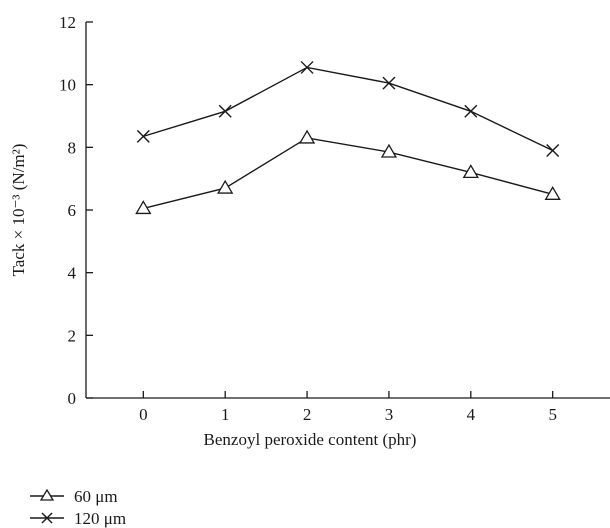  What do you see at coordinates (72, 210) in the screenshot?
I see `y-tick-label: 6` at bounding box center [72, 210].